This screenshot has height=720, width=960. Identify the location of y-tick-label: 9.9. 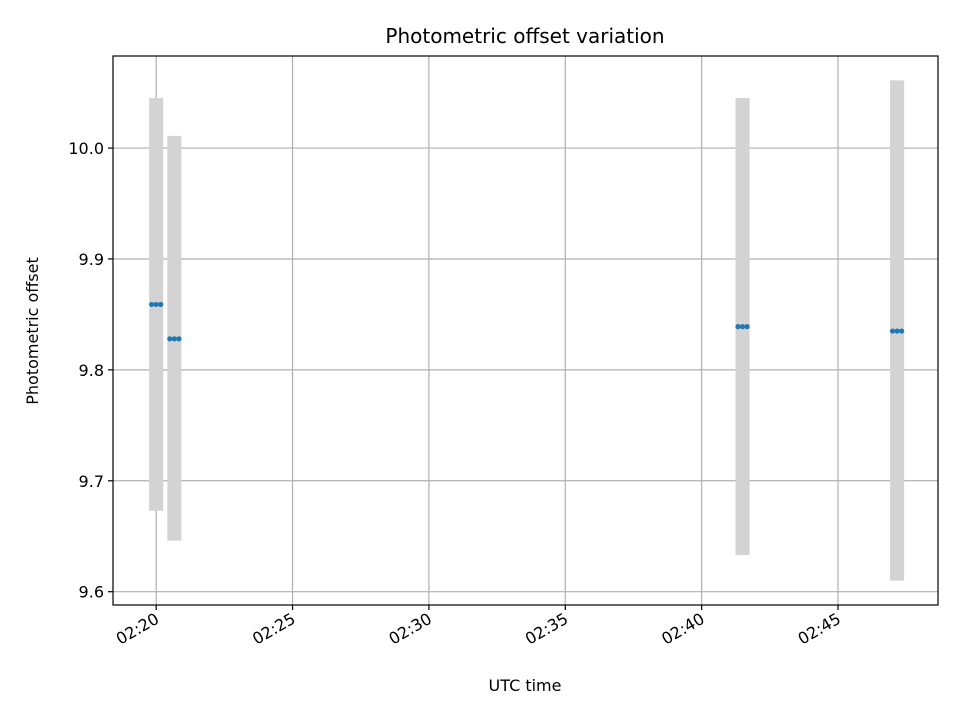
(91, 259).